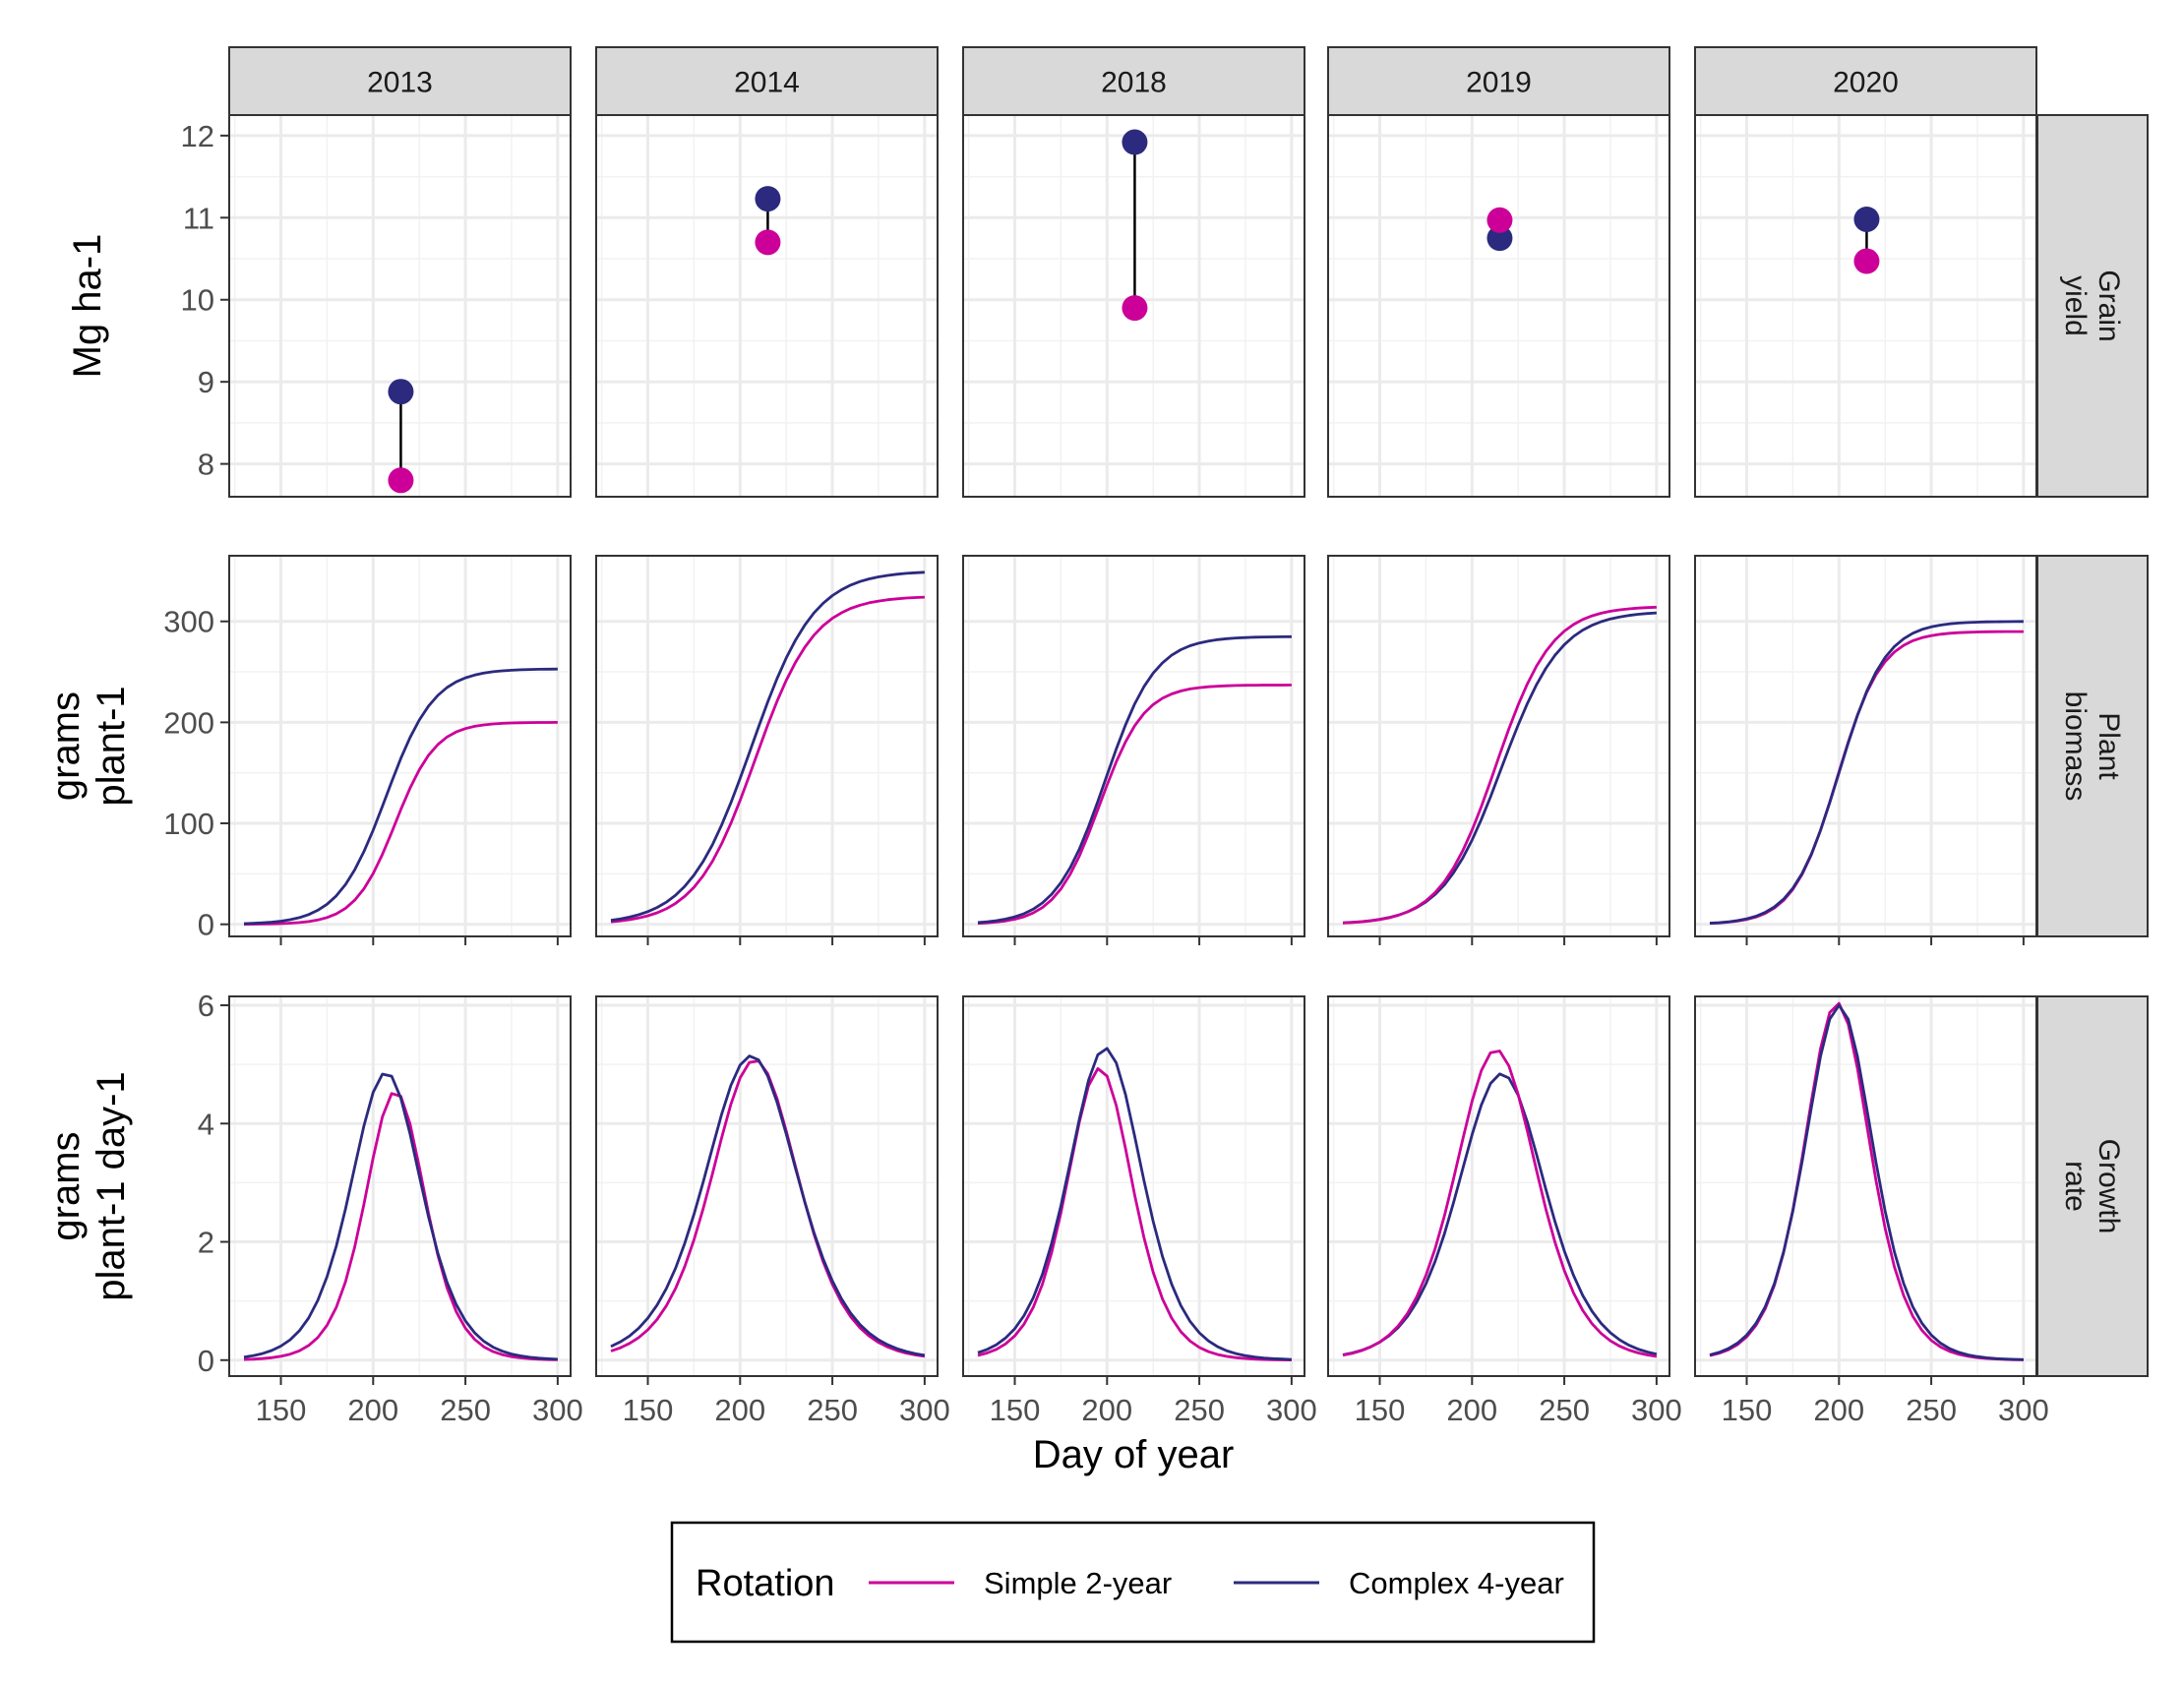 The image size is (2184, 1682). I want to click on y-tick-label: 0, so click(206, 1361).